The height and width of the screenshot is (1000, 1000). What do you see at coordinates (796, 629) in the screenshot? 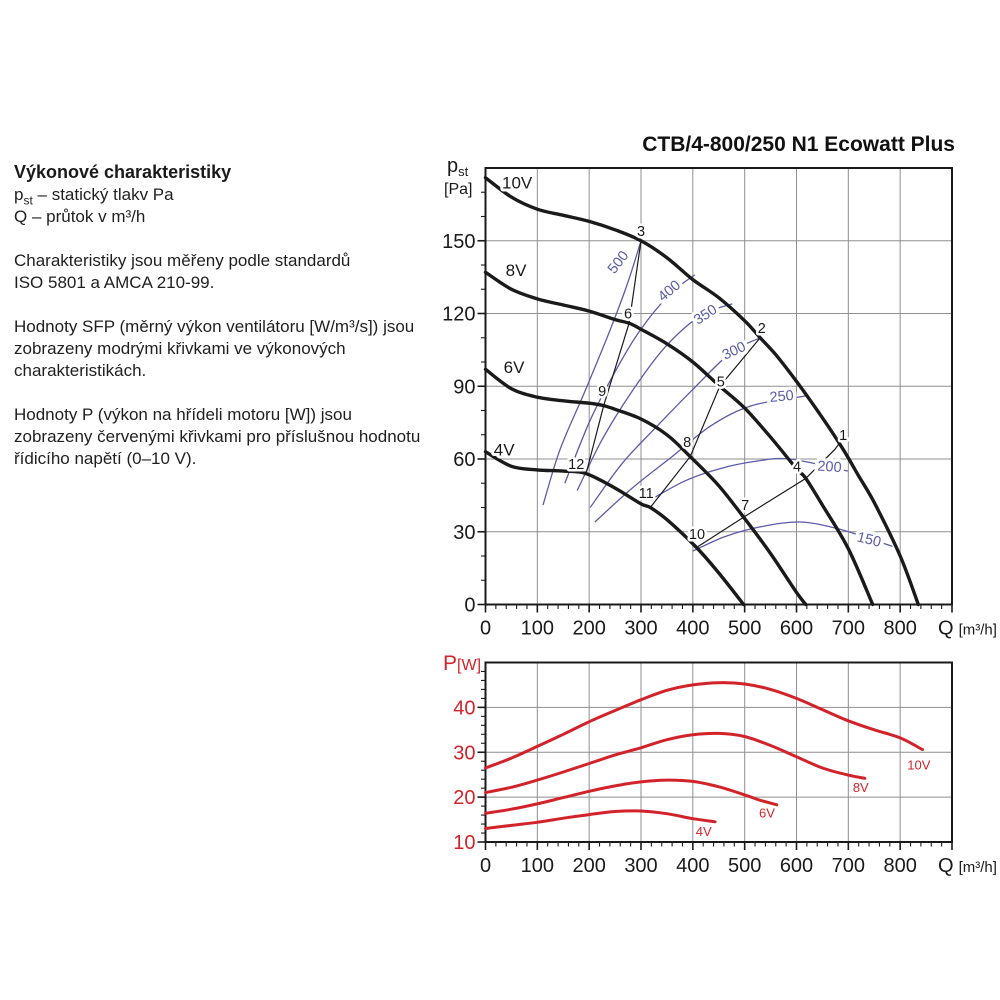
I see `pressure-chart-x-tick-label: 600` at bounding box center [796, 629].